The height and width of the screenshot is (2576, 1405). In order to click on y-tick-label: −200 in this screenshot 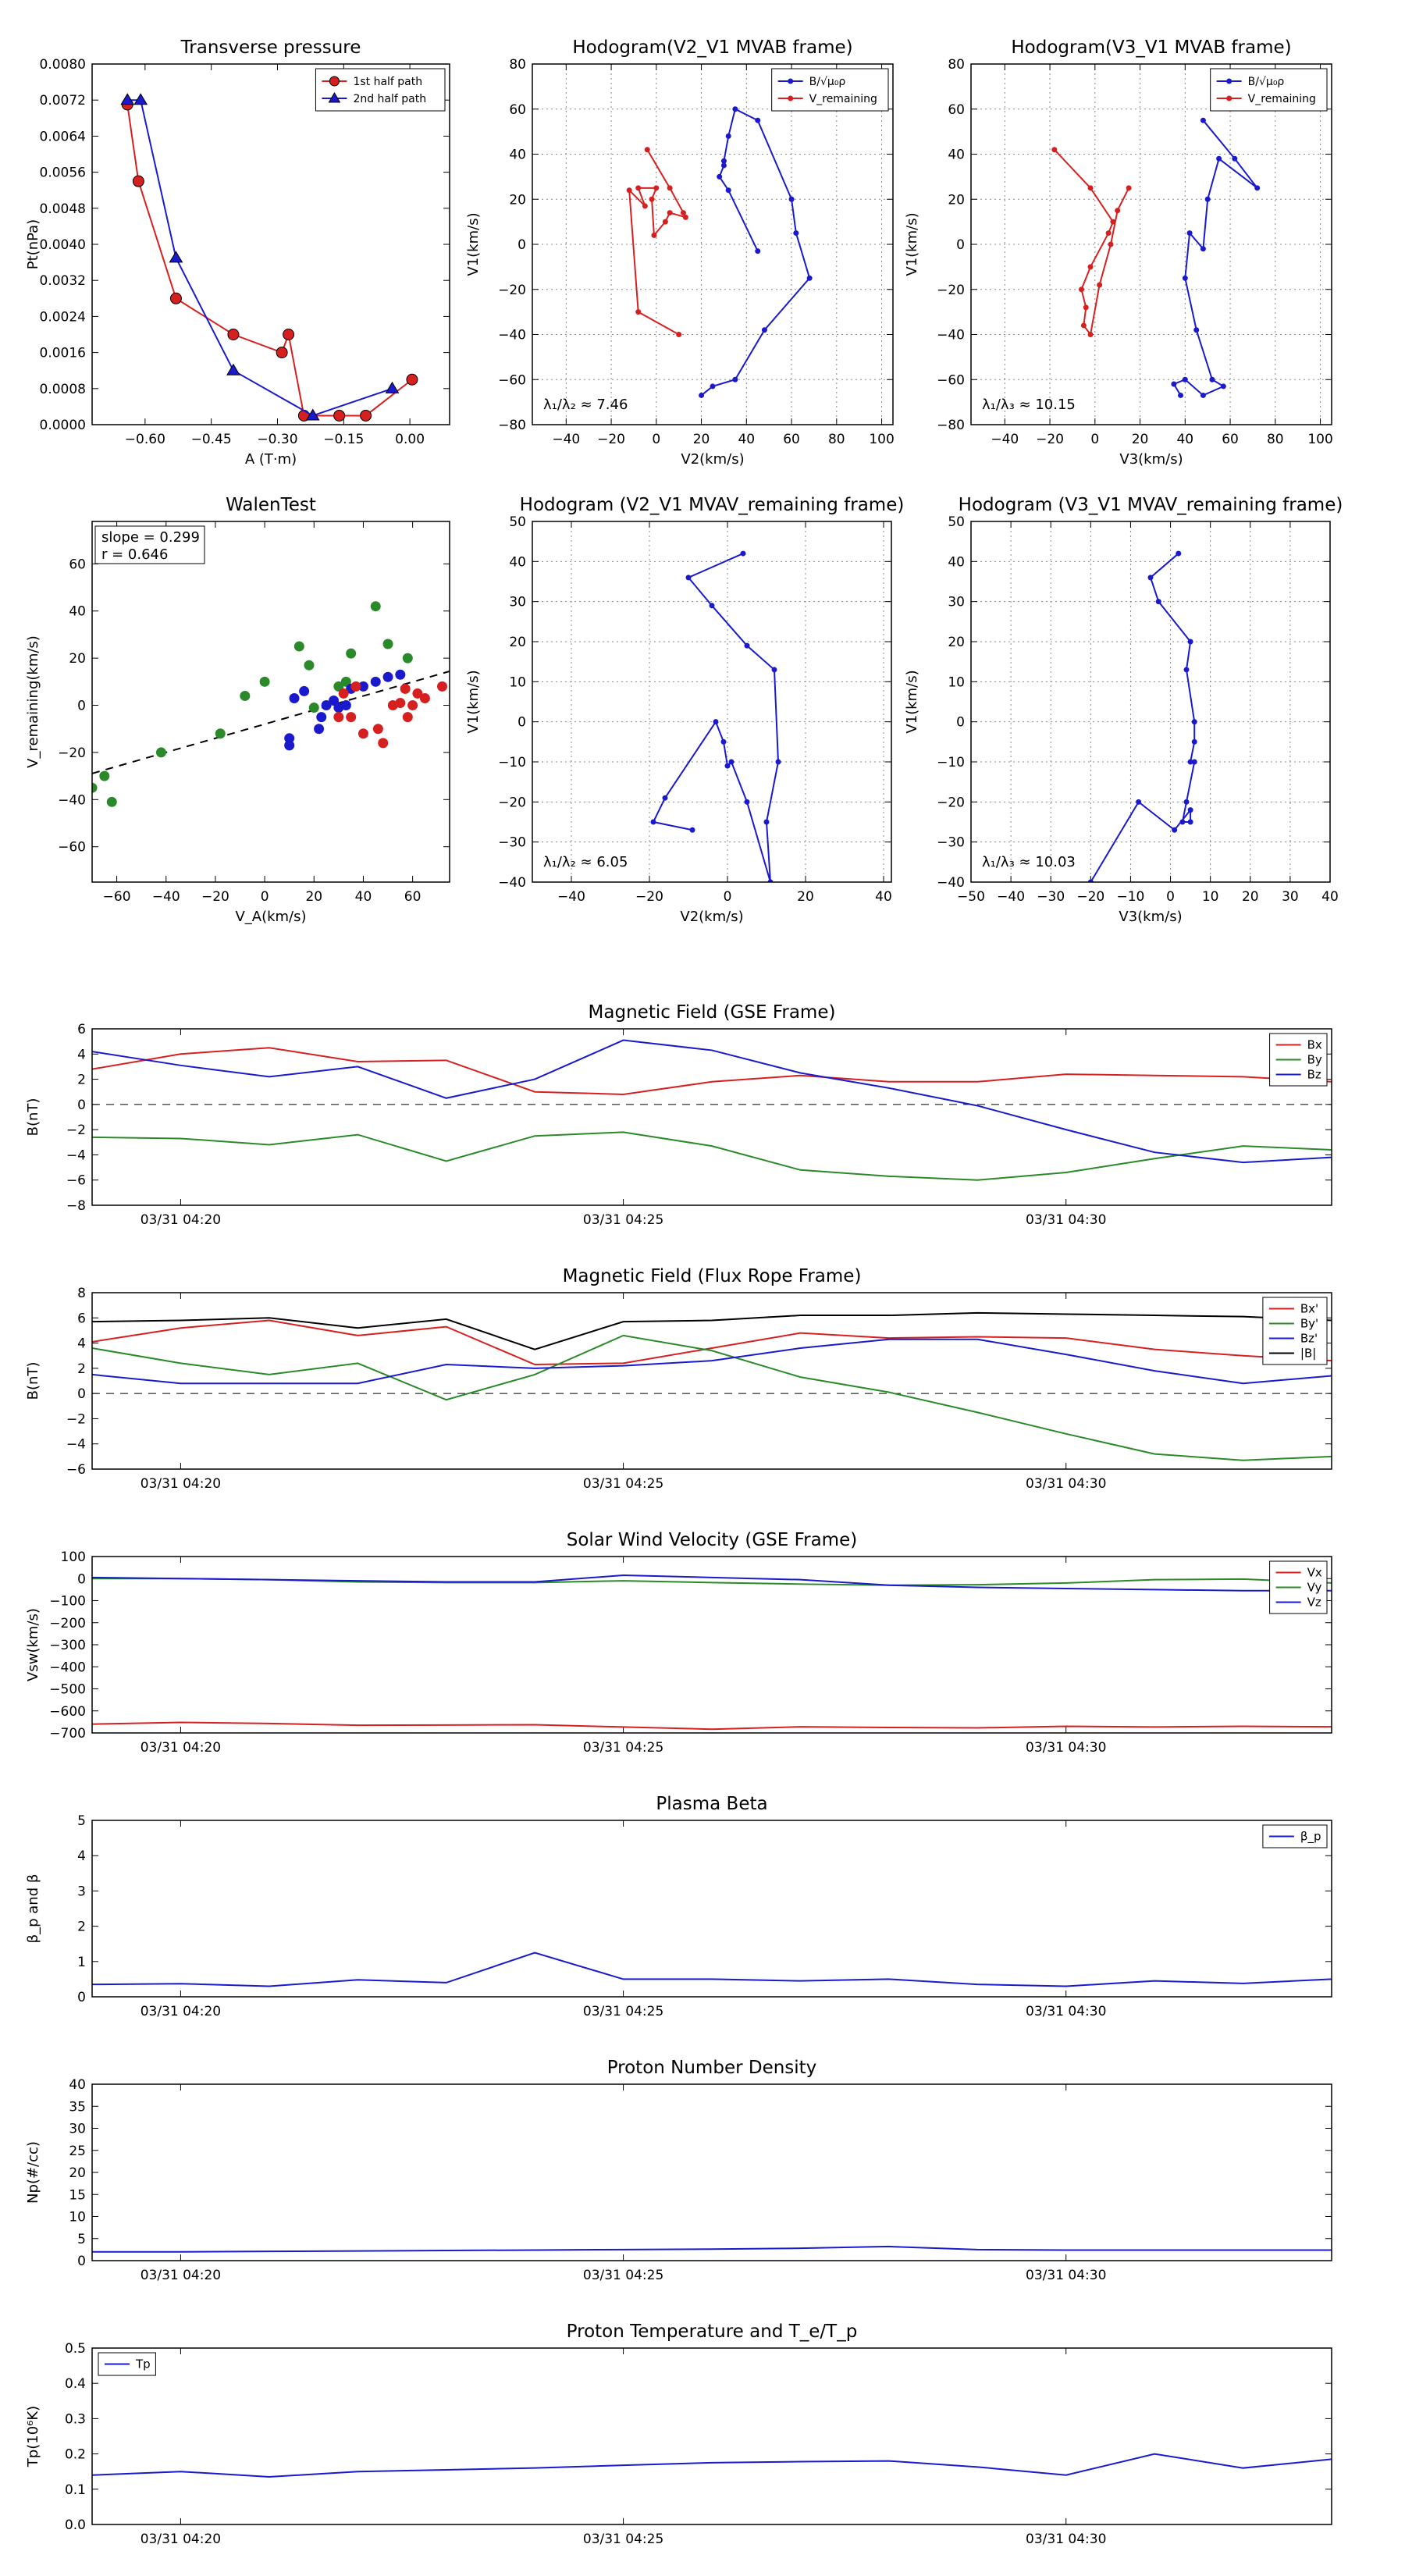, I will do `click(68, 1623)`.